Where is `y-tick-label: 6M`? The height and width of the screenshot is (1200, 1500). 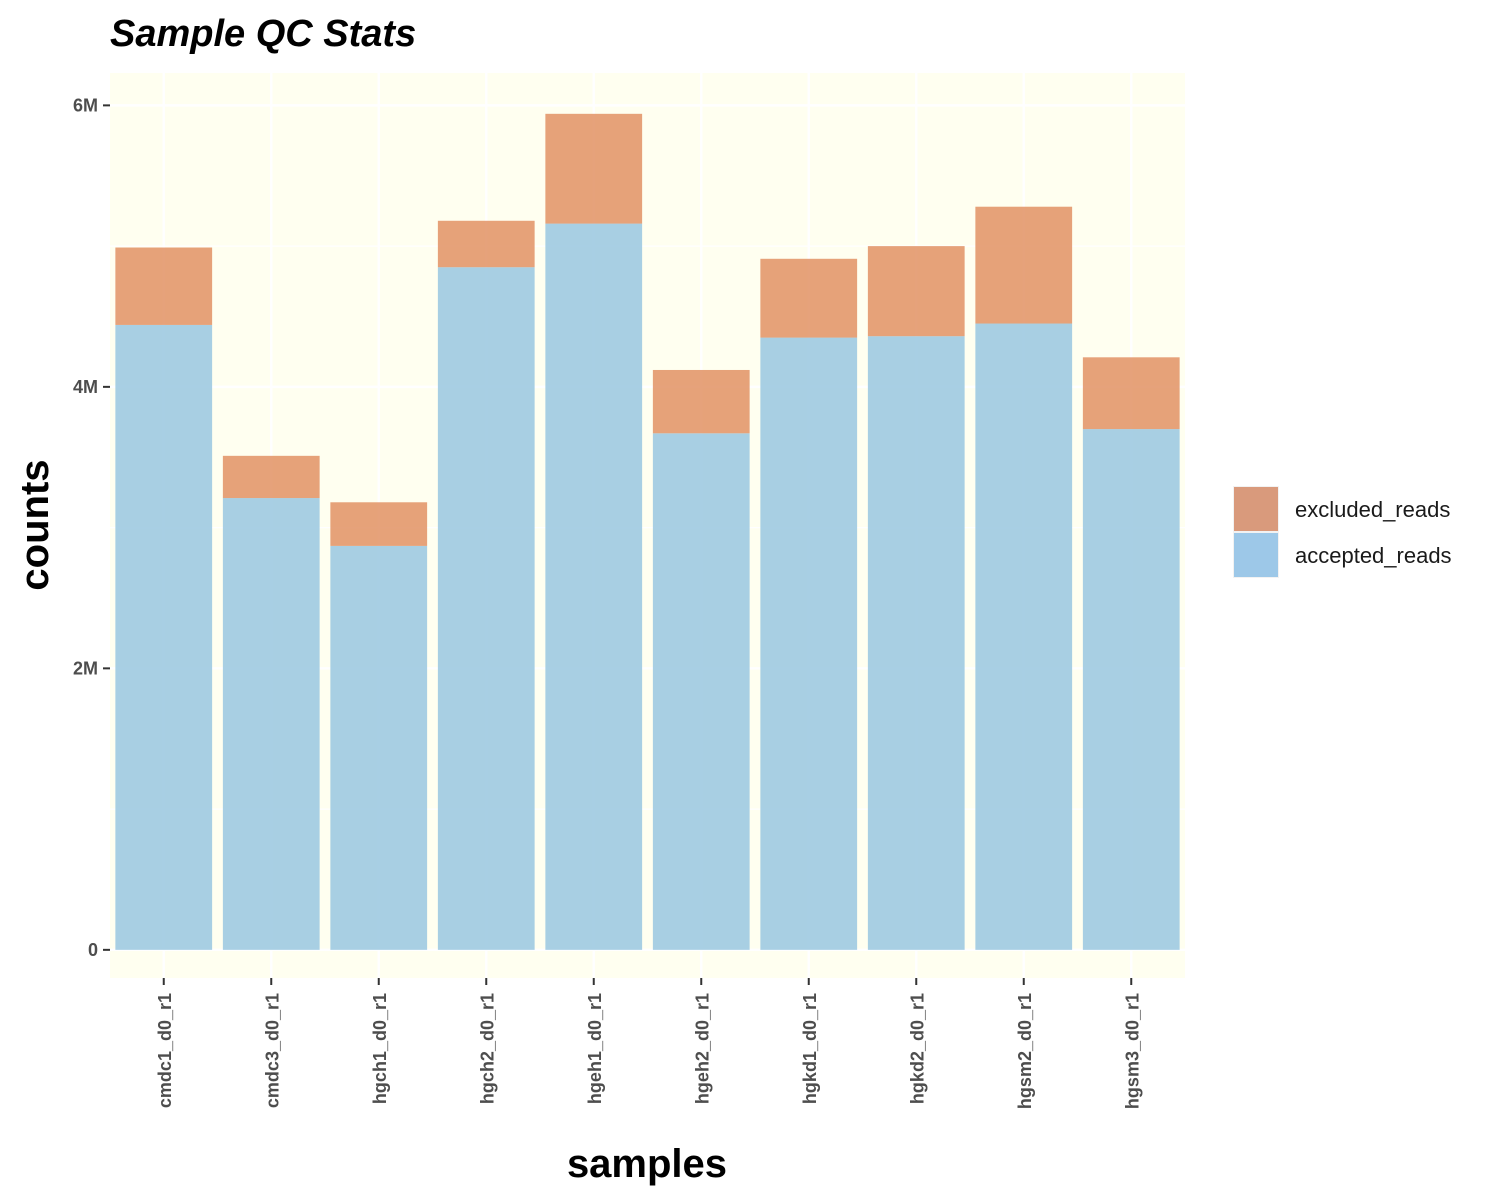 y-tick-label: 6M is located at coordinates (85, 105).